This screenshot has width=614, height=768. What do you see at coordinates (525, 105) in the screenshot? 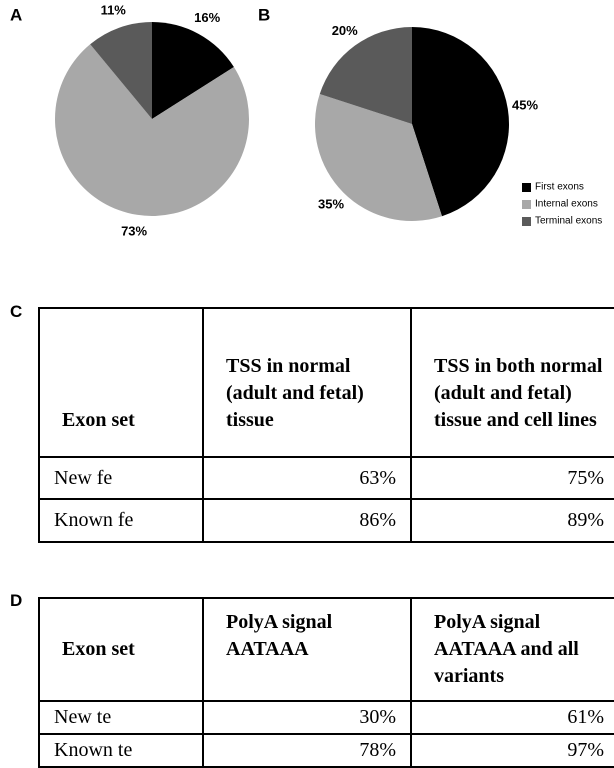
I see `data-label: 45%` at bounding box center [525, 105].